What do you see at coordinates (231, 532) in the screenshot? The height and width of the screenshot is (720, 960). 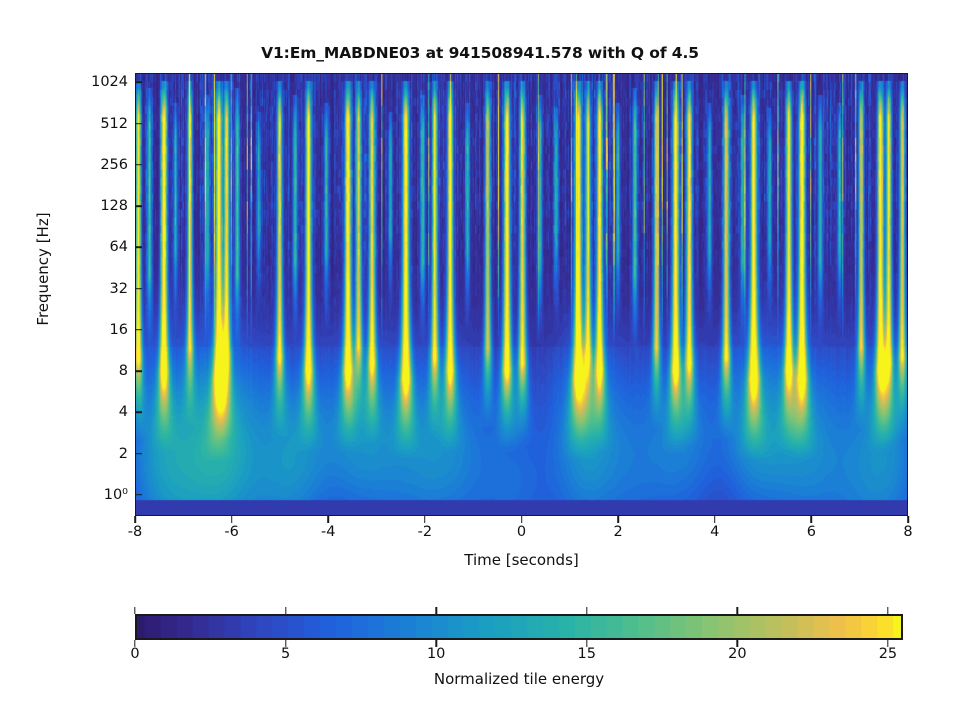 I see `x-tick-label: -6` at bounding box center [231, 532].